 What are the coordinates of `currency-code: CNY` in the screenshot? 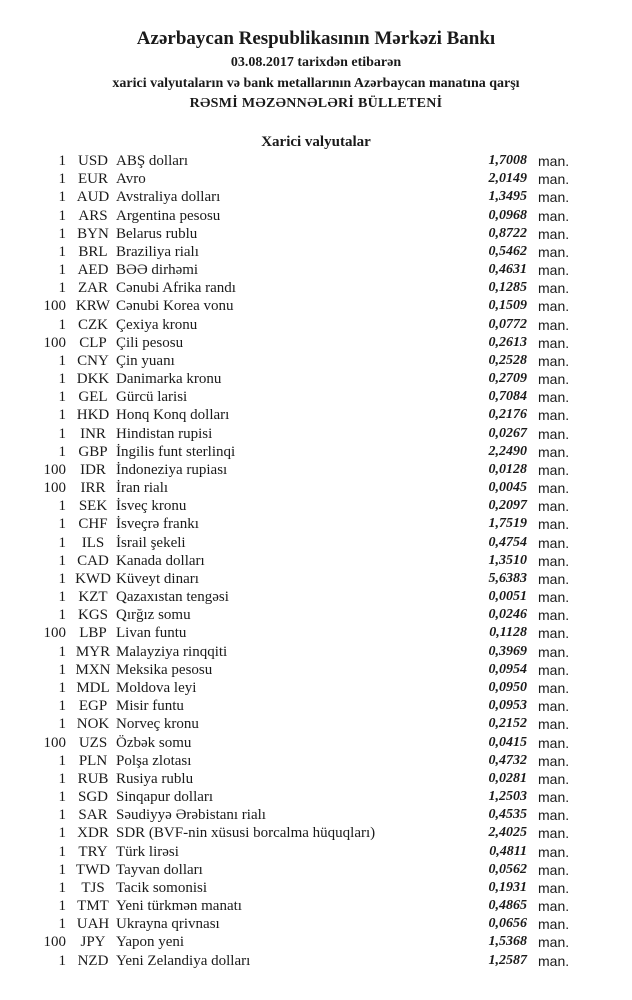 It's located at (93, 360).